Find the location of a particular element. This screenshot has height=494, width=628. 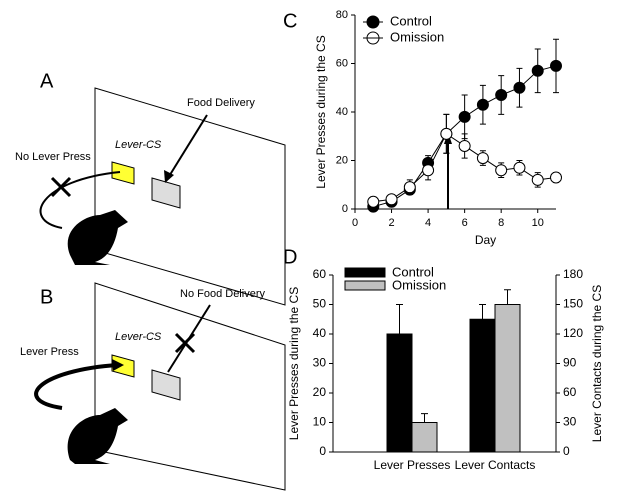

panel-label: C is located at coordinates (290, 21).